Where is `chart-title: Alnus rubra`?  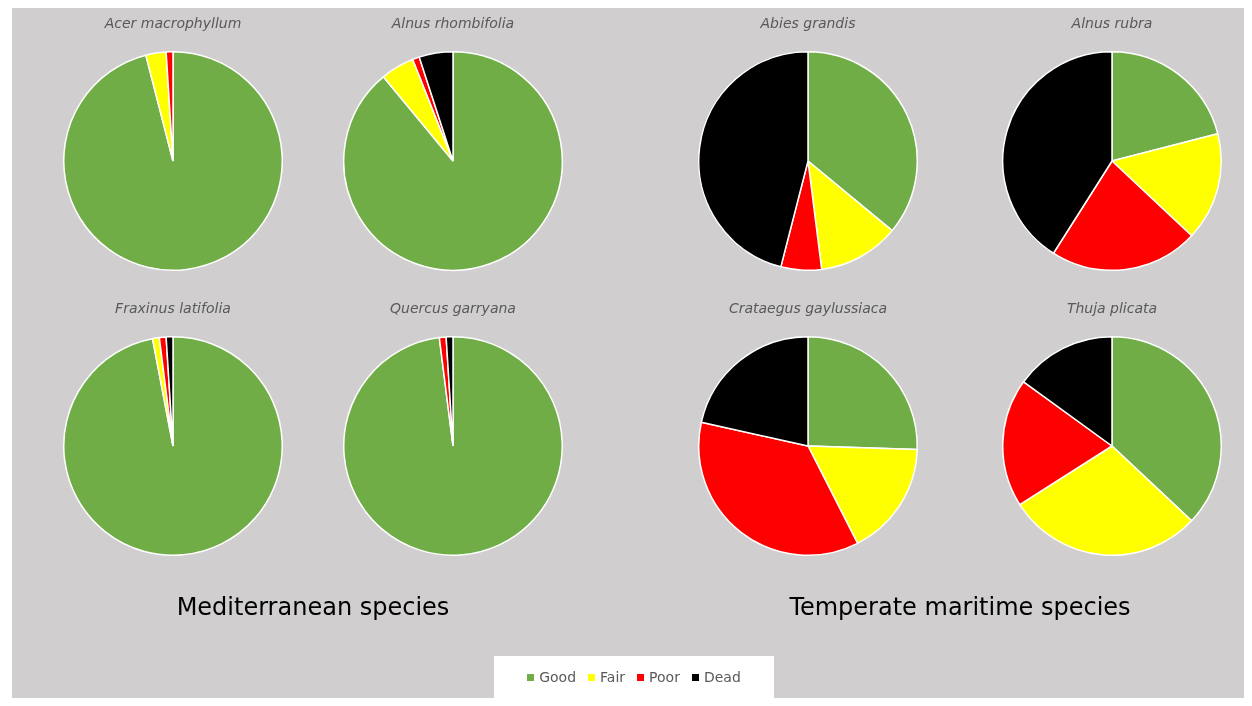
chart-title: Alnus rubra is located at coordinates (1112, 24).